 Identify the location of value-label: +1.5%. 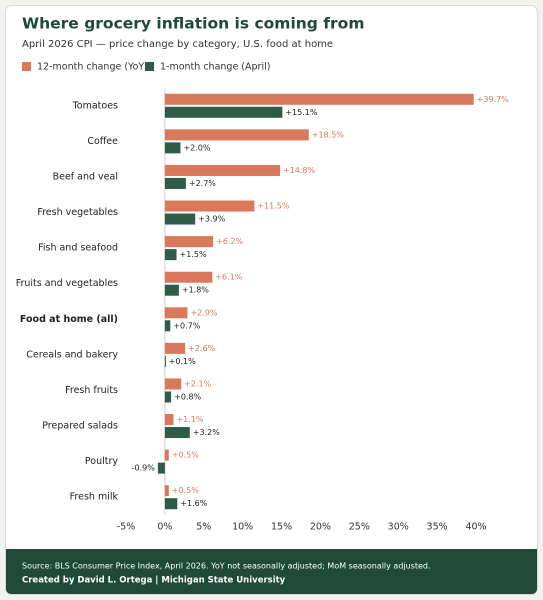
(193, 254).